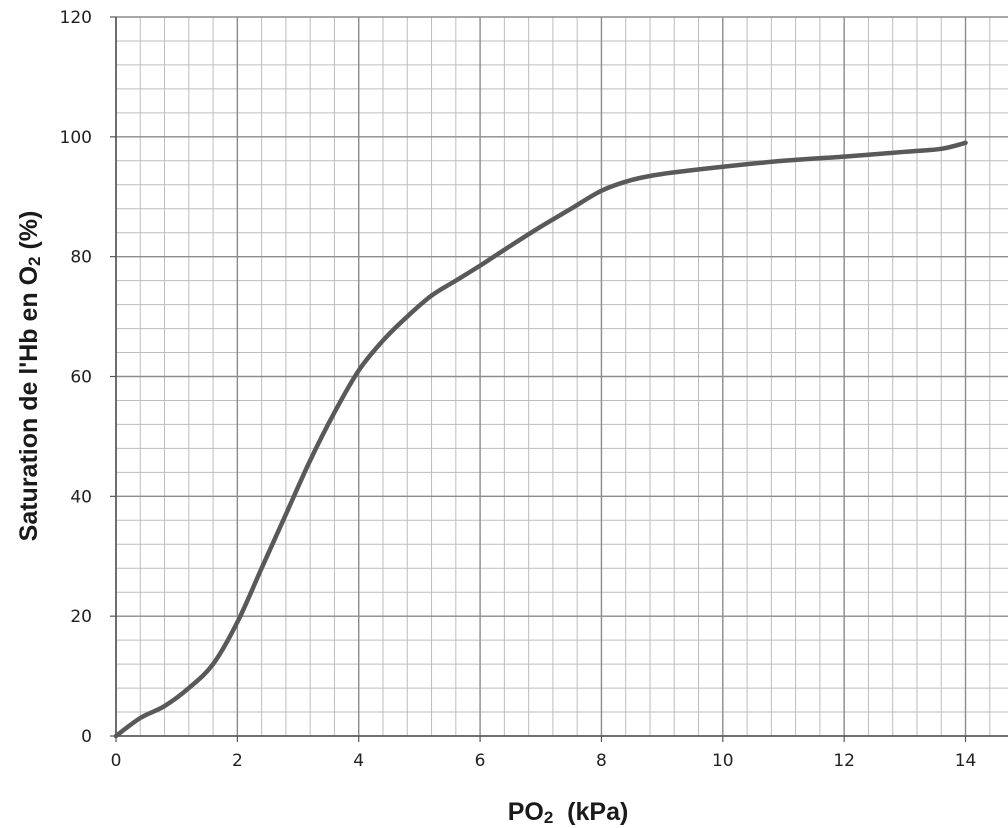 This screenshot has height=828, width=1008. I want to click on x-tick-label: 14, so click(966, 761).